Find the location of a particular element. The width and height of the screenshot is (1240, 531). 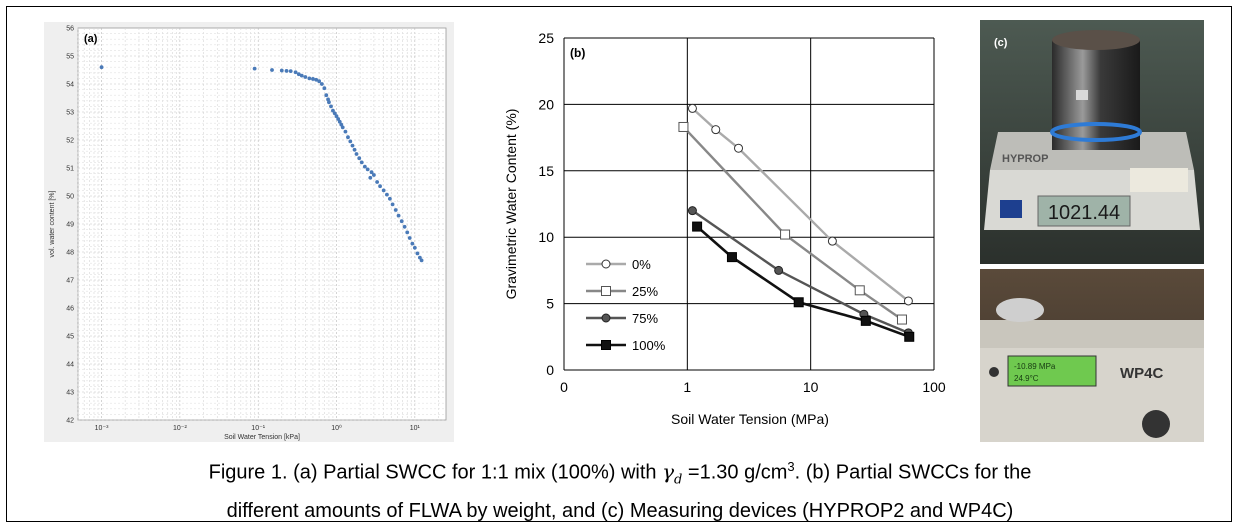

meter-display-line1: -10.89 MPa is located at coordinates (1035, 366).